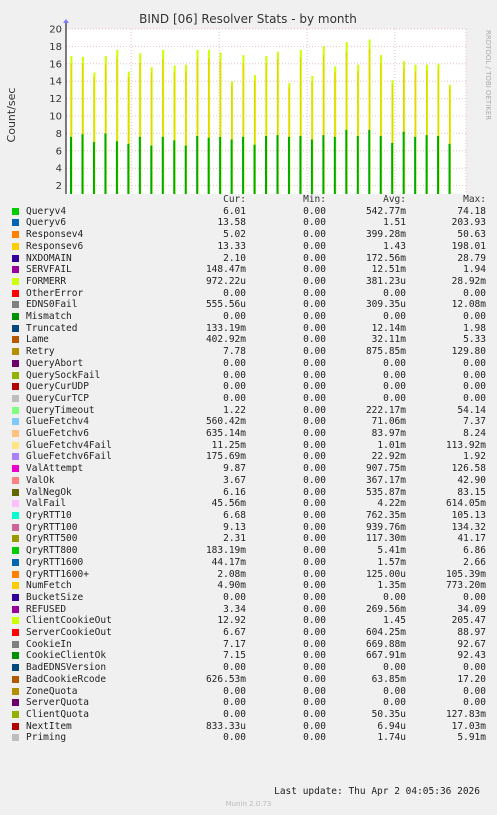  Describe the element at coordinates (225, 457) in the screenshot. I see `legend-cur: 175.69m` at that location.